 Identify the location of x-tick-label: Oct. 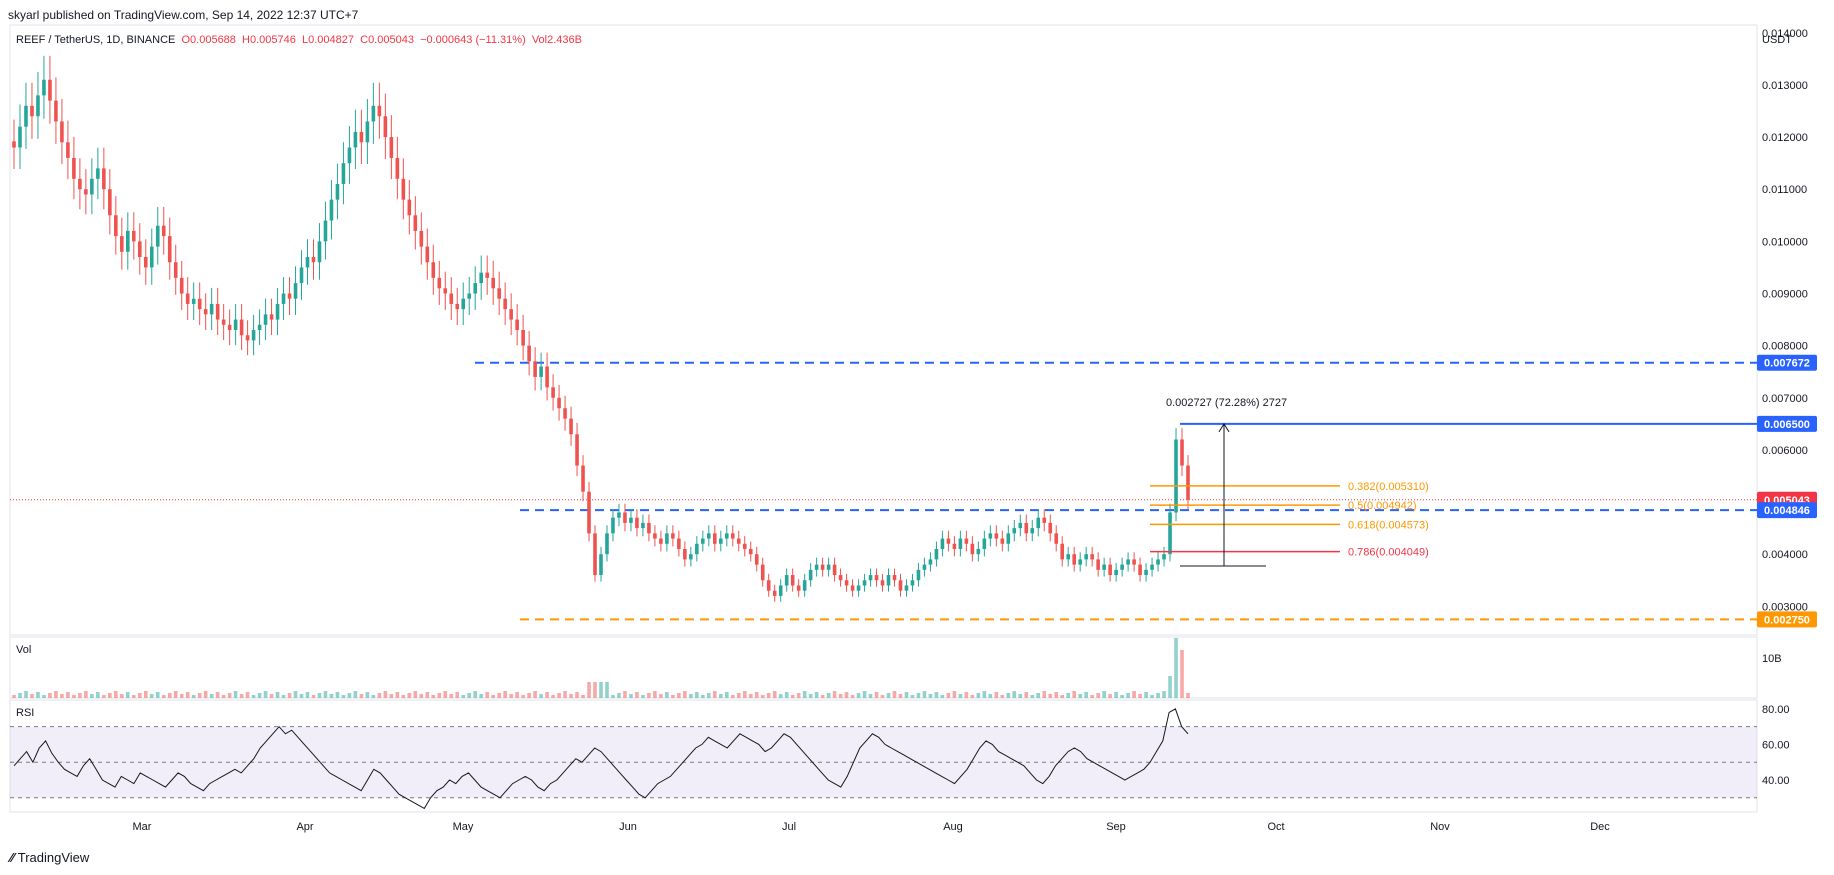
(1275, 827).